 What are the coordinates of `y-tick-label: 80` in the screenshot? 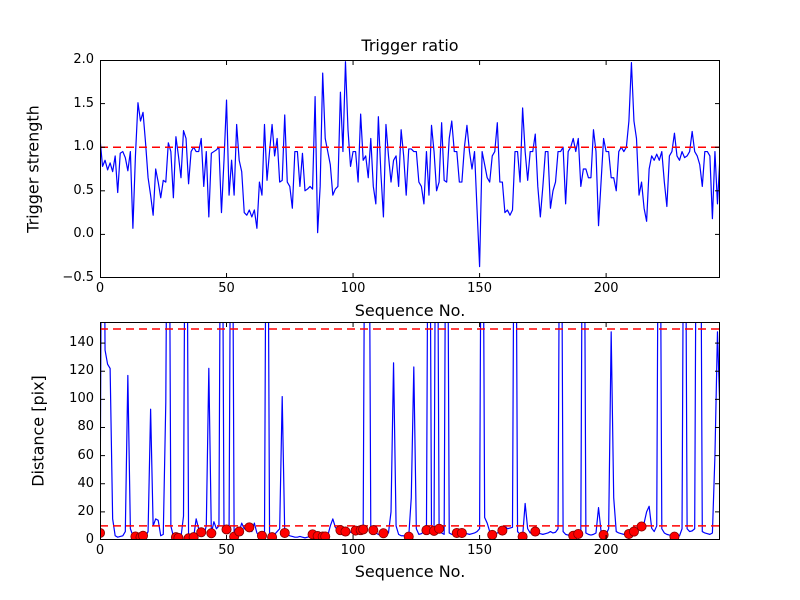 It's located at (85, 427).